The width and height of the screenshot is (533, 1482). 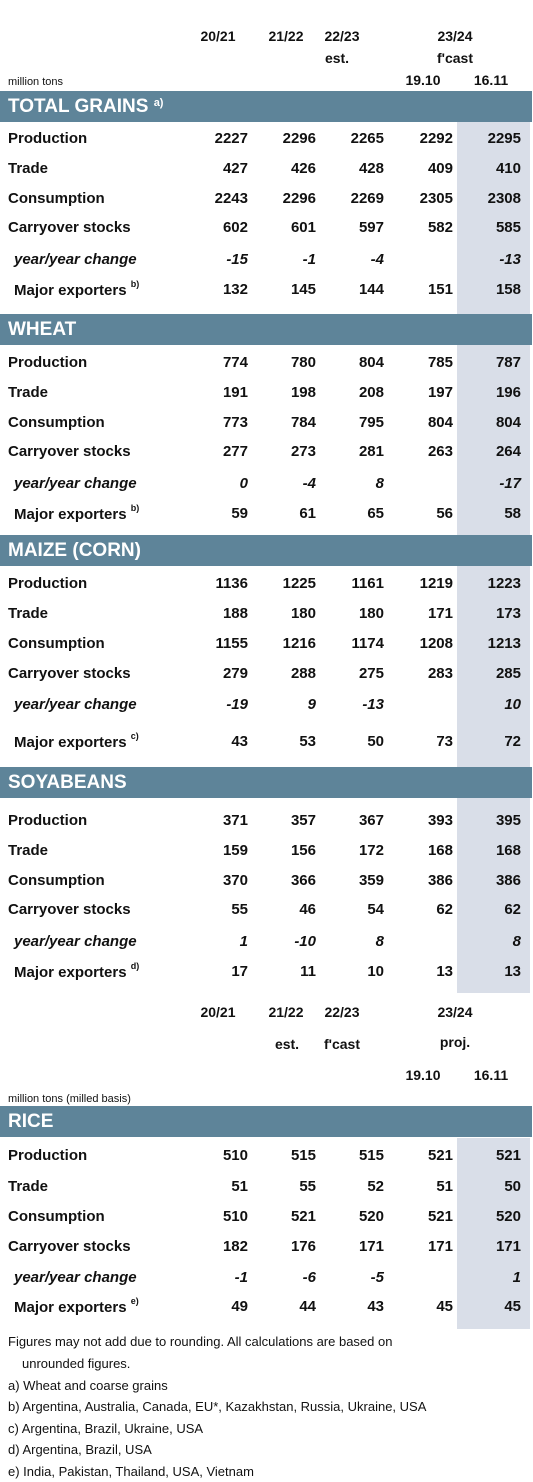 I want to click on row-label: Carryover stocks, so click(x=69, y=451).